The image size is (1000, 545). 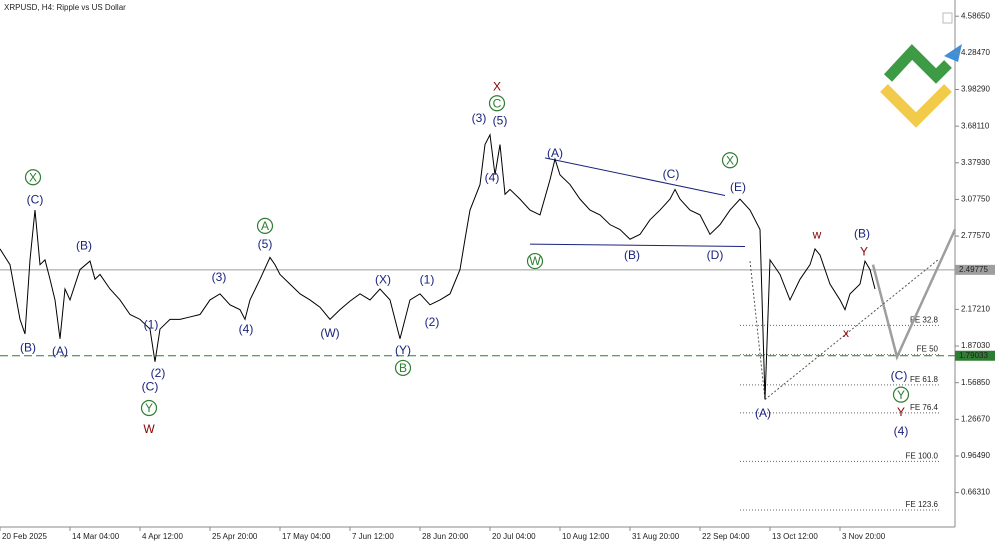 What do you see at coordinates (586, 536) in the screenshot?
I see `x-tick-label: 10 Aug 12:00` at bounding box center [586, 536].